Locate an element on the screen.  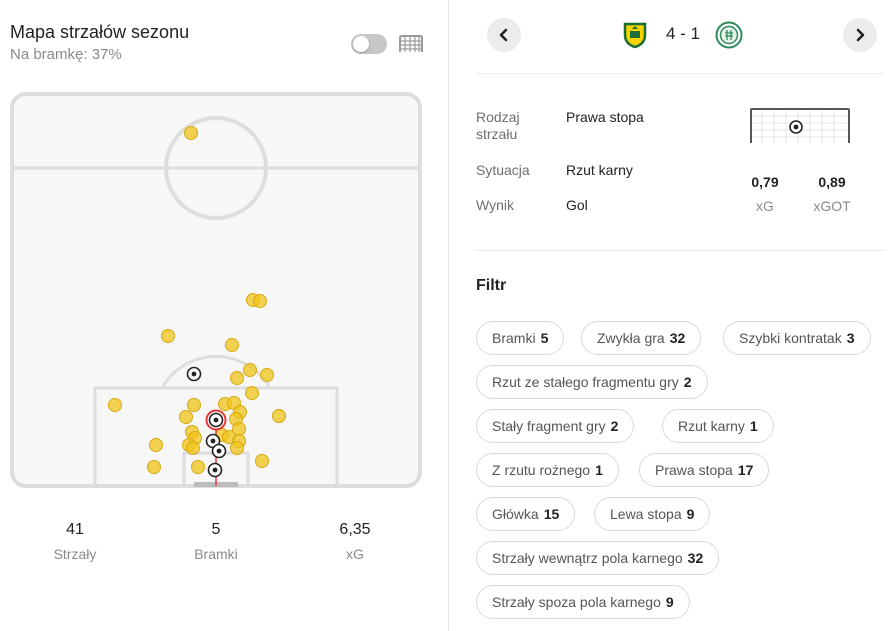
toggle-knob is located at coordinates (361, 44).